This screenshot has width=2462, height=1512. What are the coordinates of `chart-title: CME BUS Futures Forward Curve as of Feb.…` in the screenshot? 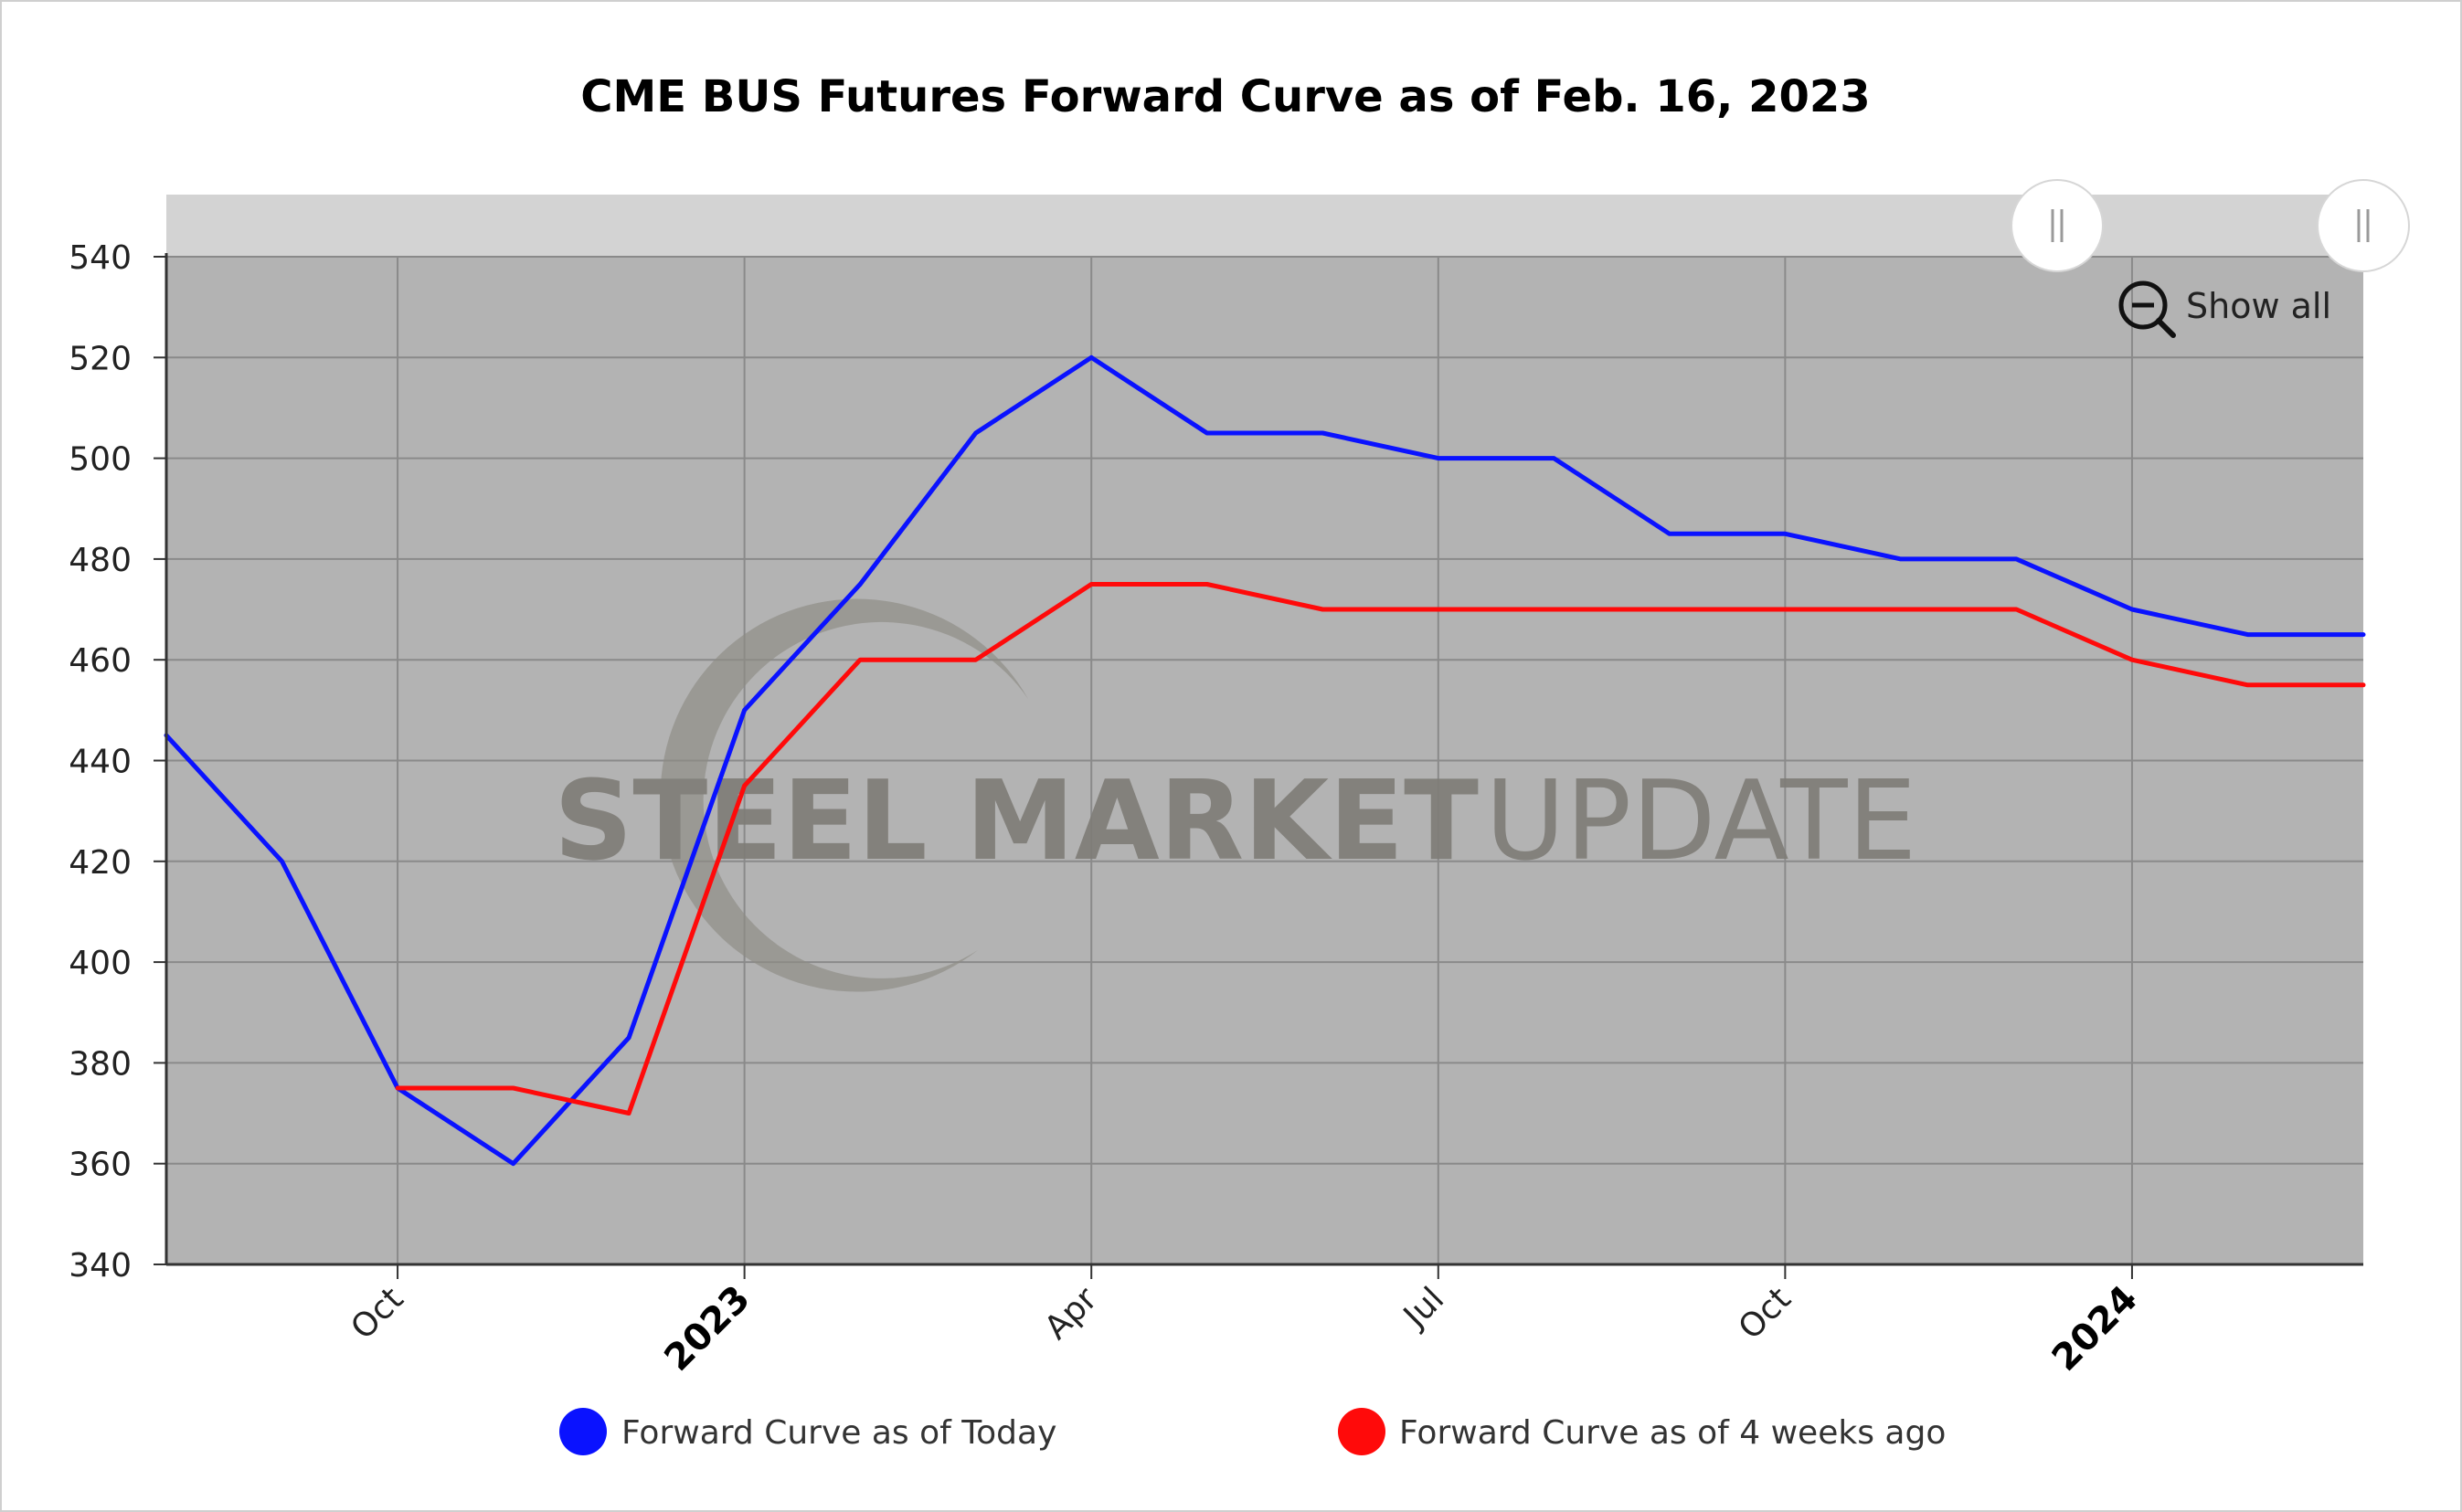 It's located at (1225, 96).